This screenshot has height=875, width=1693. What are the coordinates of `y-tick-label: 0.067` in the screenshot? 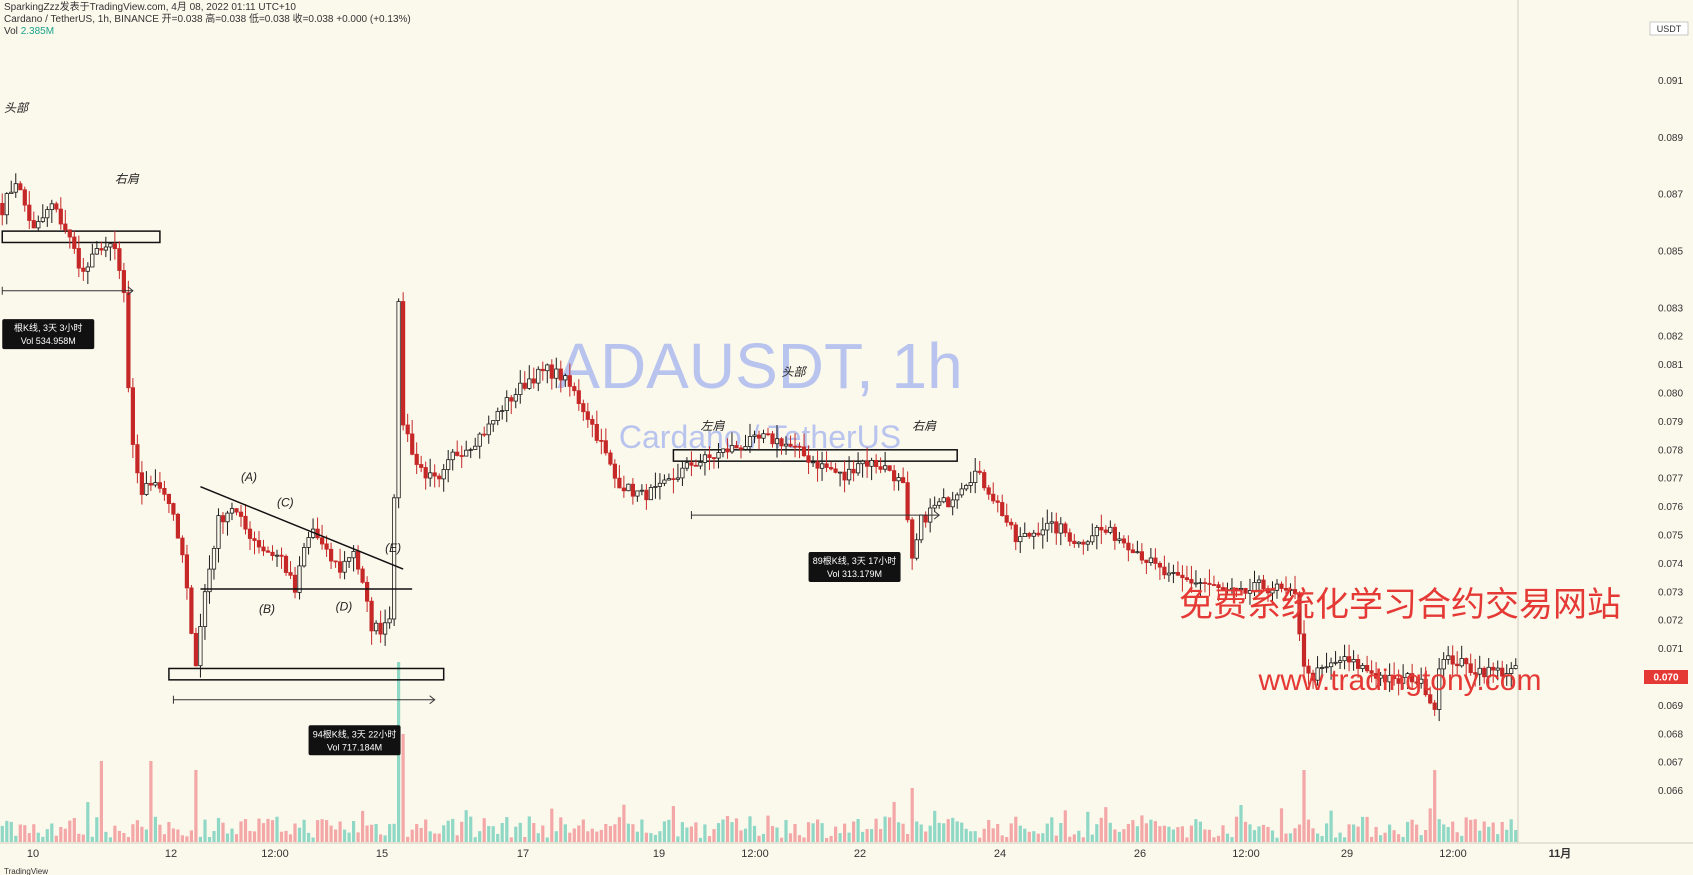 It's located at (1670, 763).